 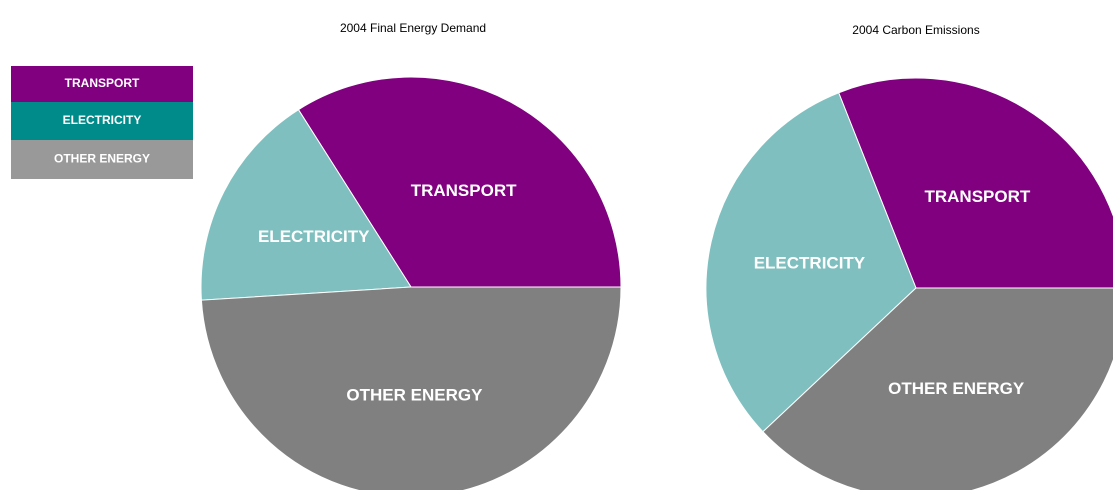 I want to click on legend-label: OTHER ENERGY, so click(x=102, y=159).